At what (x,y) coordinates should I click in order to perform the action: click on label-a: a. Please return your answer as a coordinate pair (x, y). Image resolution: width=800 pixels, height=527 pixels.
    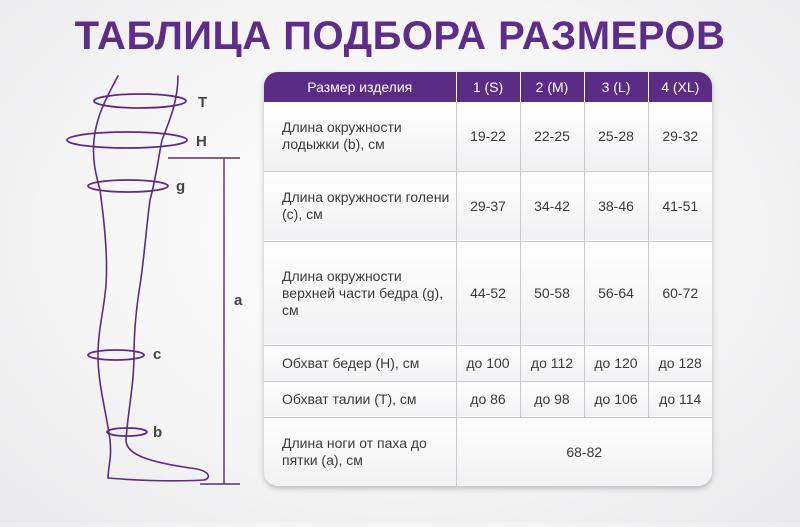
    Looking at the image, I should click on (238, 300).